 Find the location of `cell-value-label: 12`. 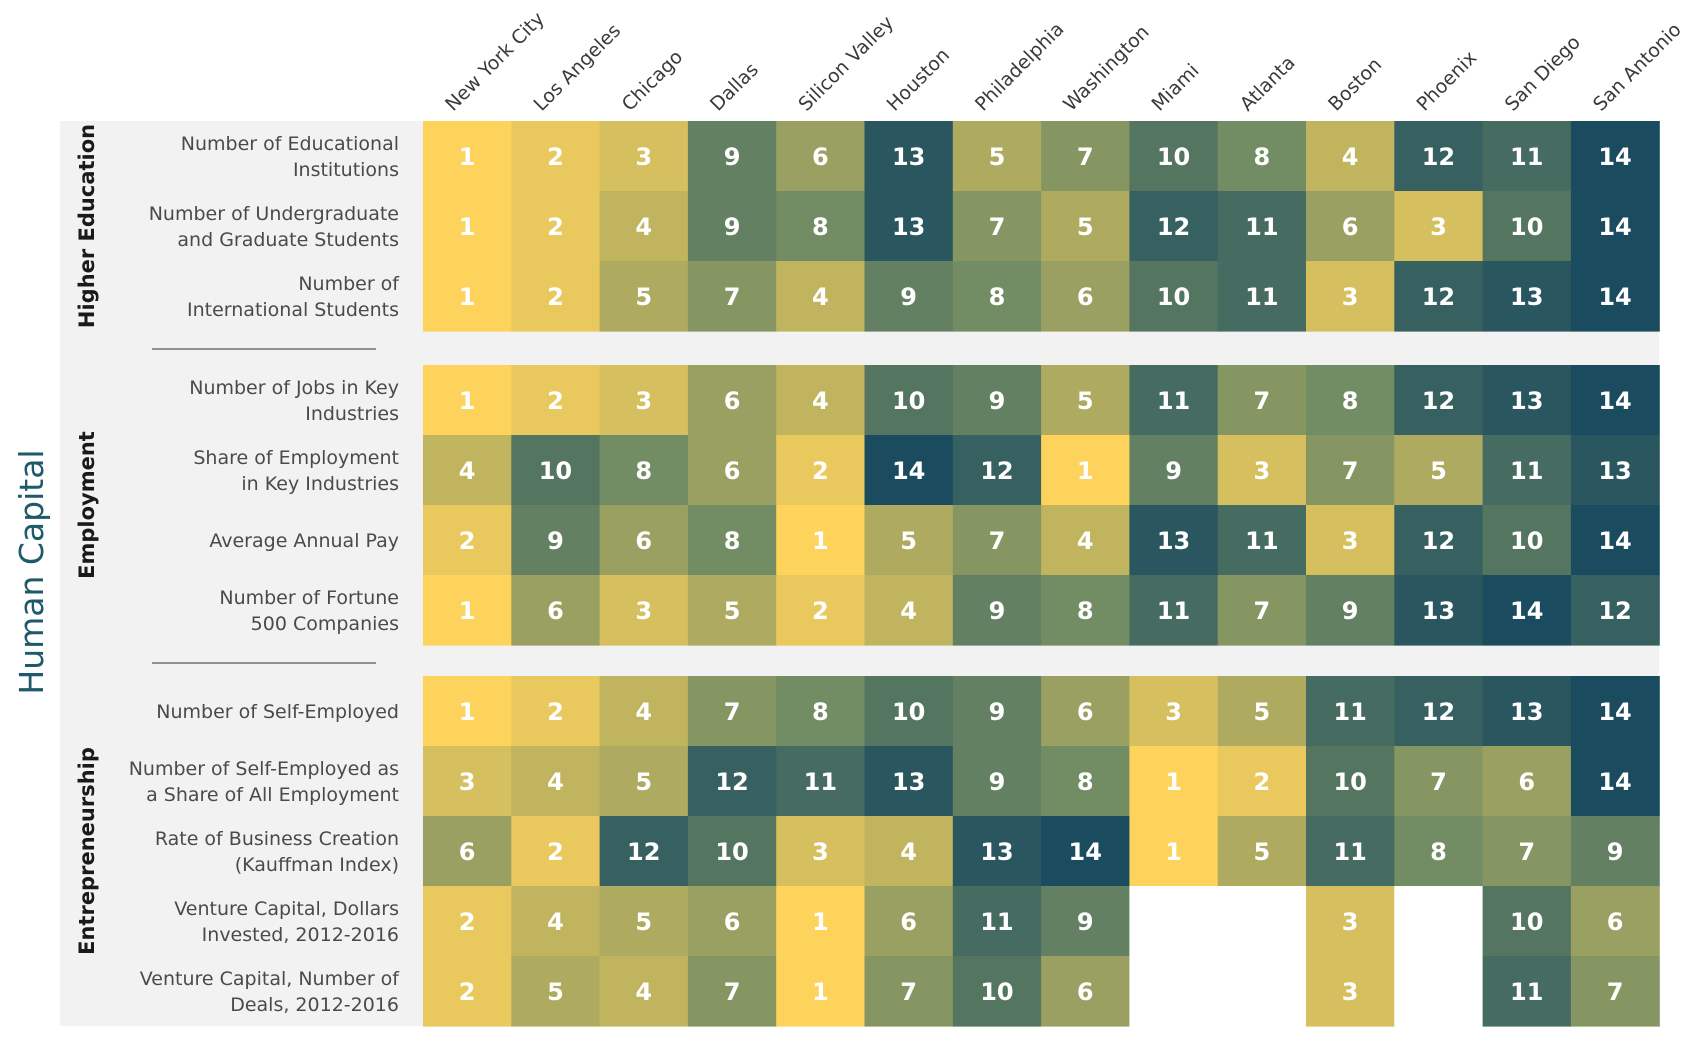

cell-value-label: 12 is located at coordinates (1173, 227).